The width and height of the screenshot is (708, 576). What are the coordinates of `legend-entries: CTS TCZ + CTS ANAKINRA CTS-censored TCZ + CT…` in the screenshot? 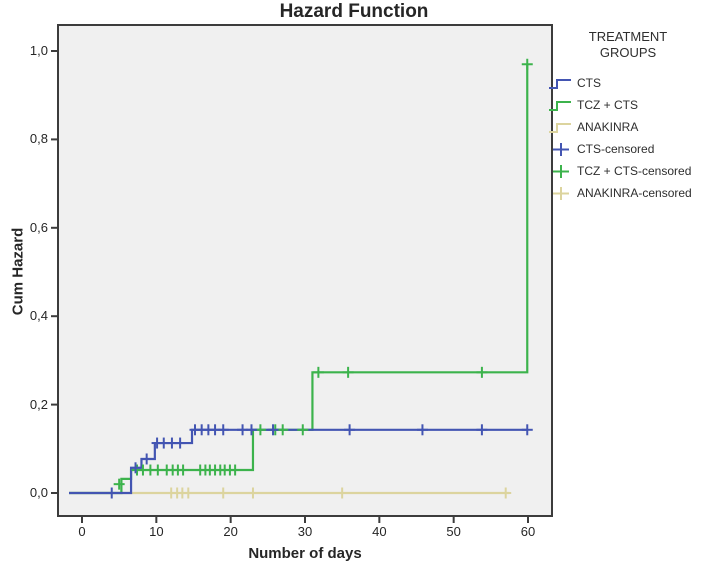 It's located at (628, 138).